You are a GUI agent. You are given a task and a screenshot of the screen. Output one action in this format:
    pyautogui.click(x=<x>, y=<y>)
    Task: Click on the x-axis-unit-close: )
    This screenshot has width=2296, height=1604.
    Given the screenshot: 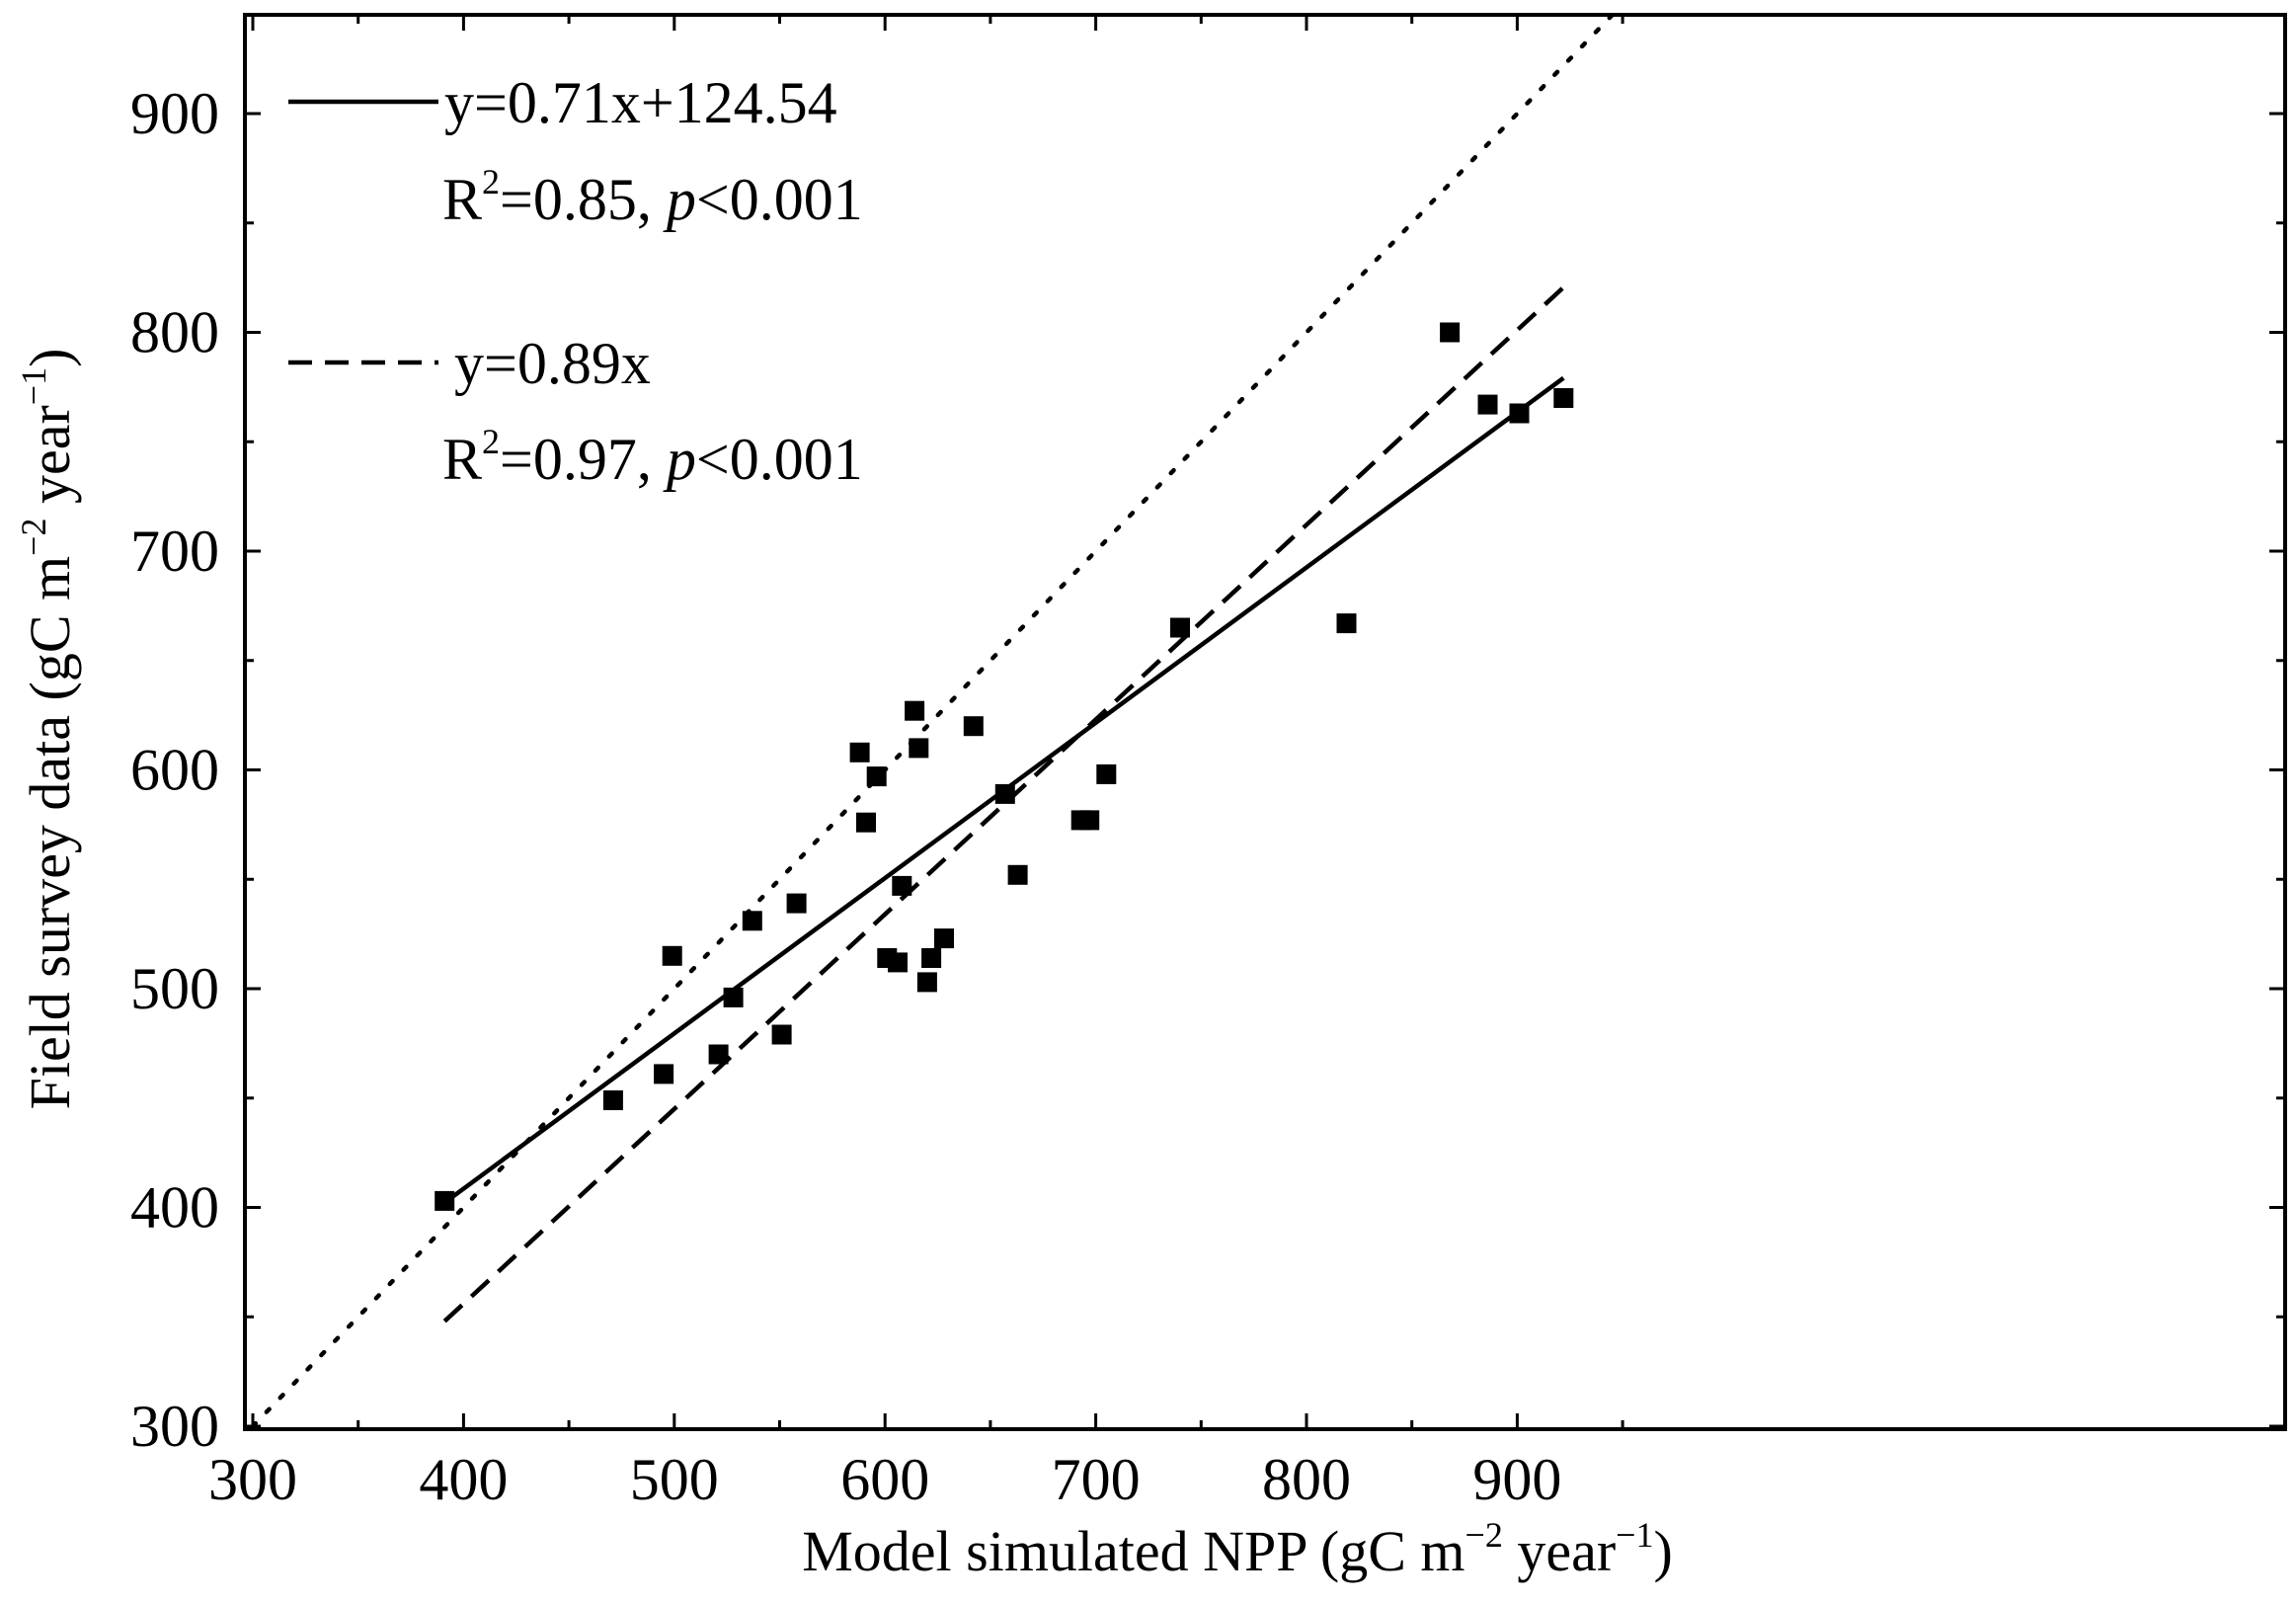 What is the action you would take?
    pyautogui.click(x=1663, y=1551)
    